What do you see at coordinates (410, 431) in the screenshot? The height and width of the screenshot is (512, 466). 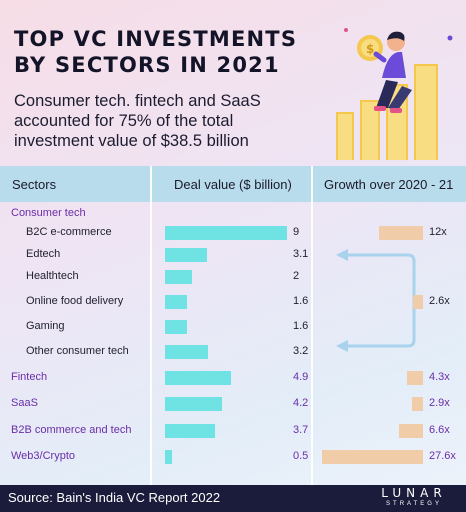 I see `growth-bar-b2b-commerce-and-tech` at bounding box center [410, 431].